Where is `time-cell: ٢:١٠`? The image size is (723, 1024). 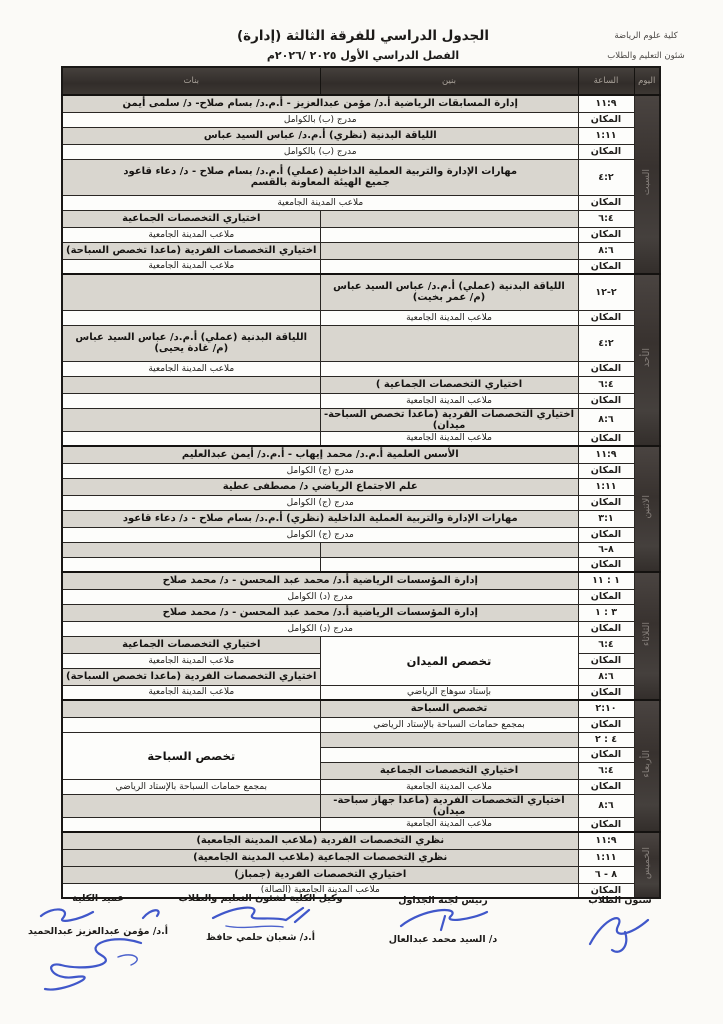
time-cell: ٢:١٠ is located at coordinates (606, 708).